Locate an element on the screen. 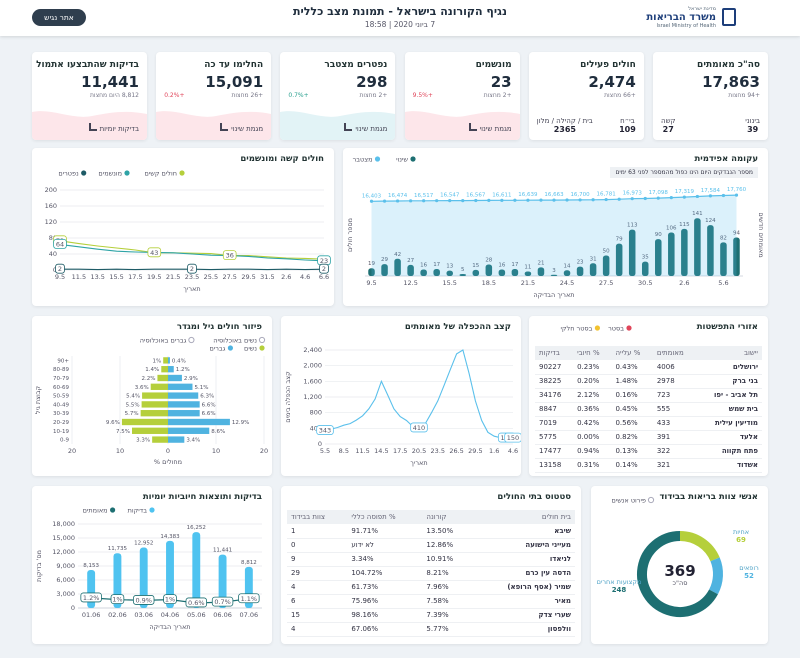 The height and width of the screenshot is (658, 800). x-tick-label: 15.5 is located at coordinates (116, 277).